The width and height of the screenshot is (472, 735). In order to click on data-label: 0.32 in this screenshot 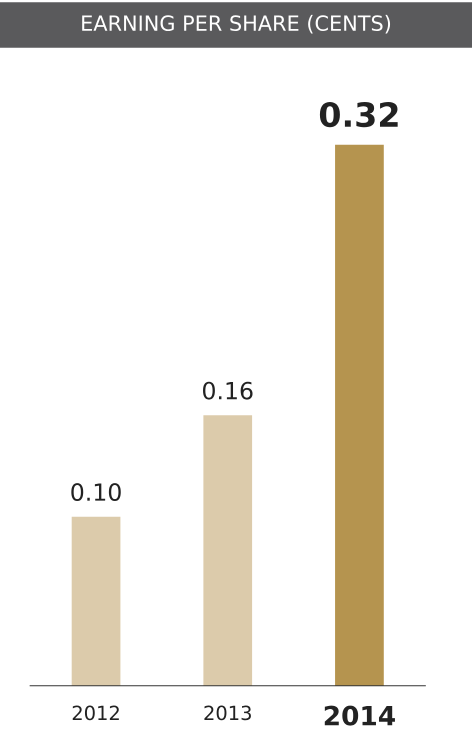, I will do `click(359, 115)`.